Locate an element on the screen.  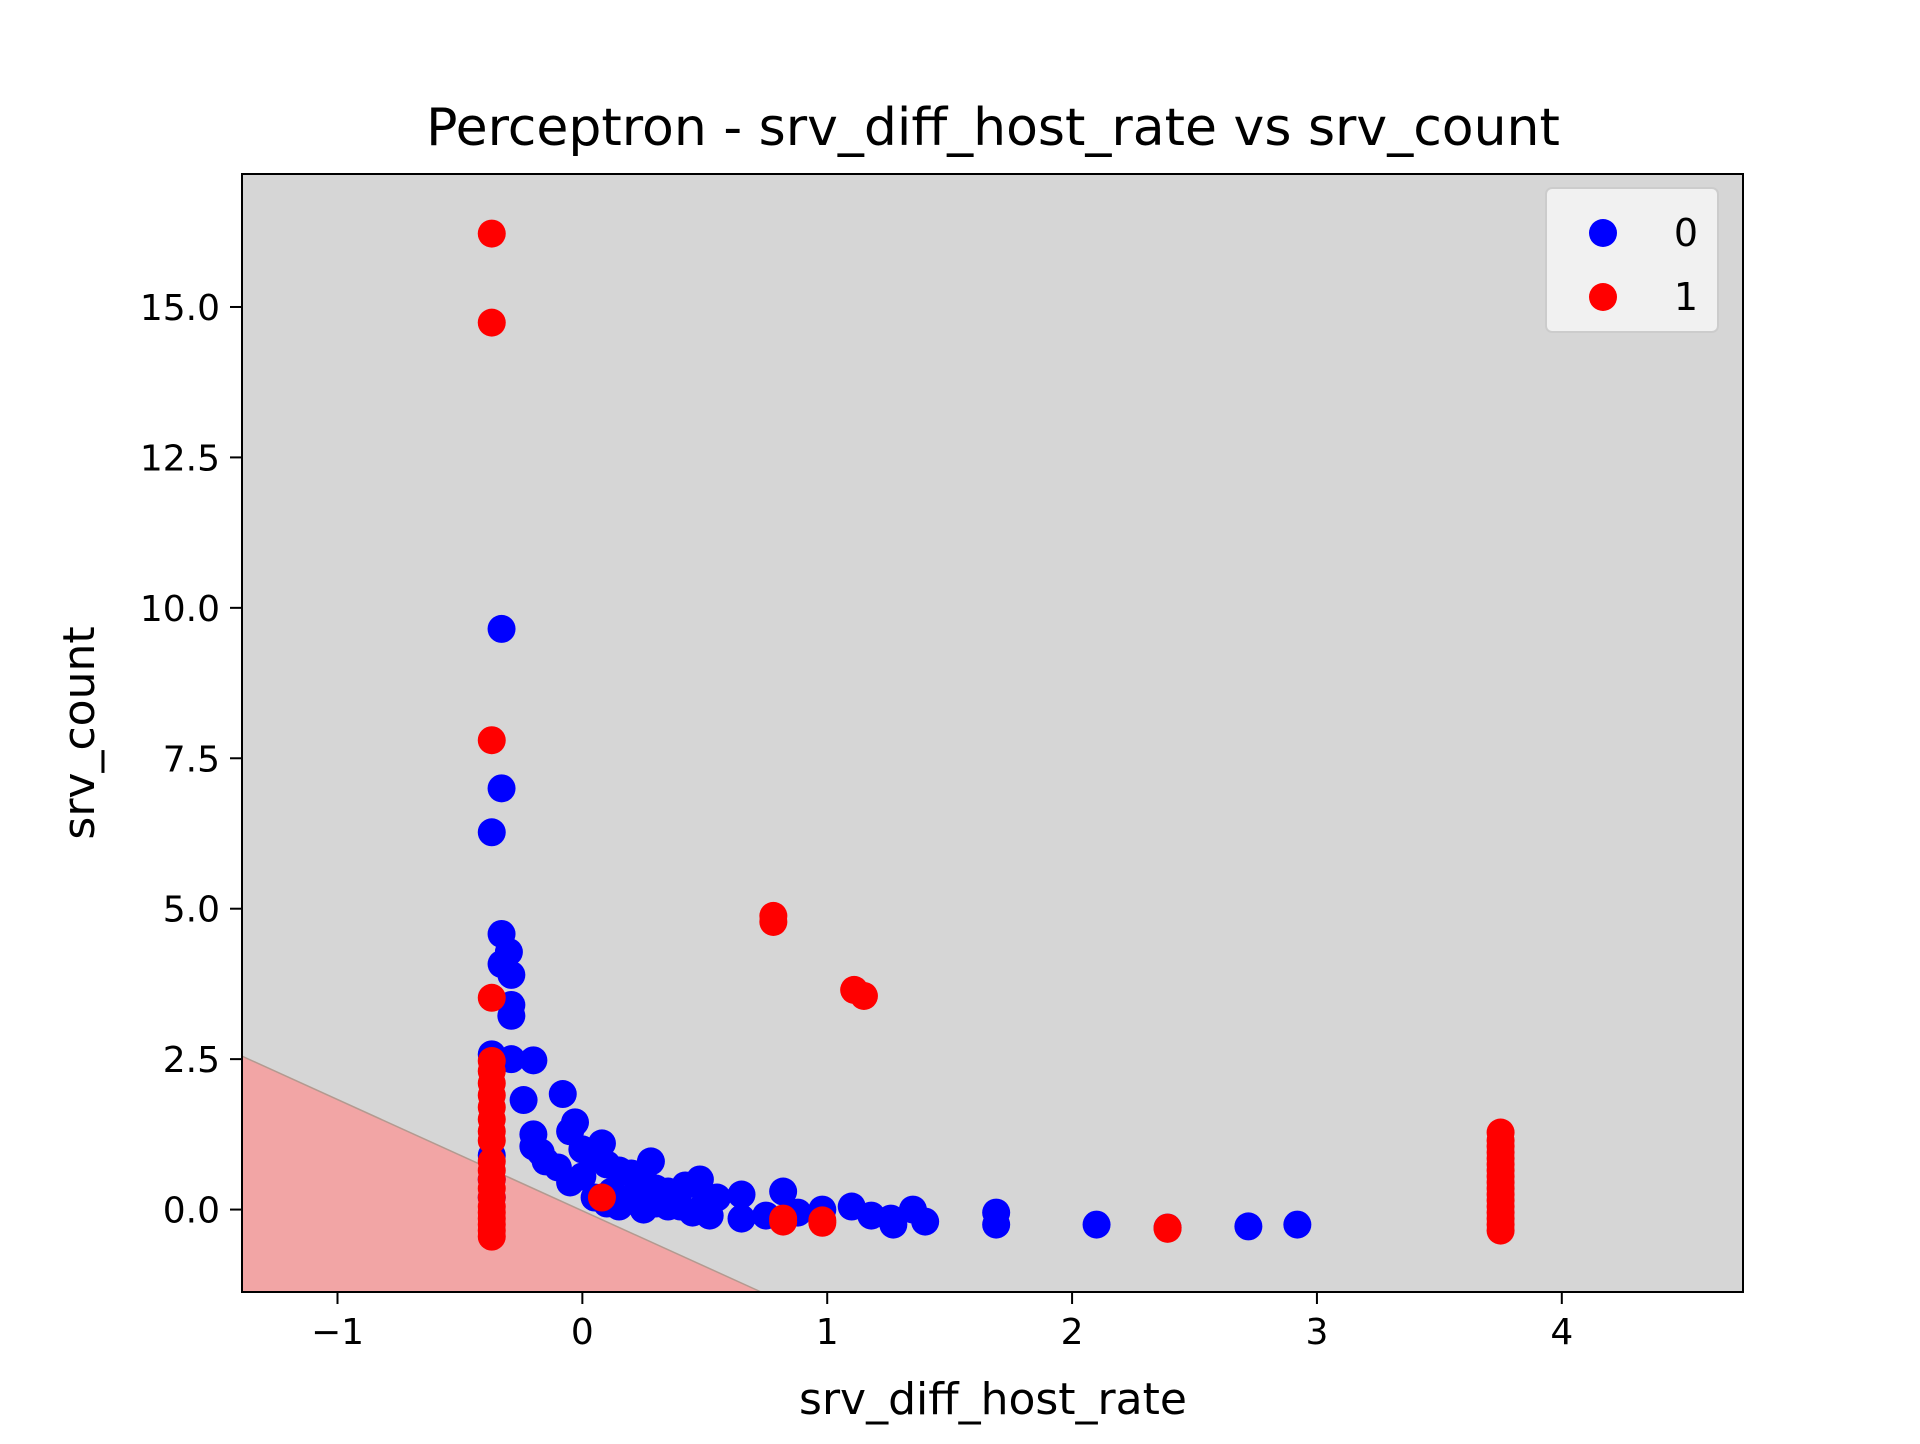
y-tick-label: 0.0 is located at coordinates (191, 1211).